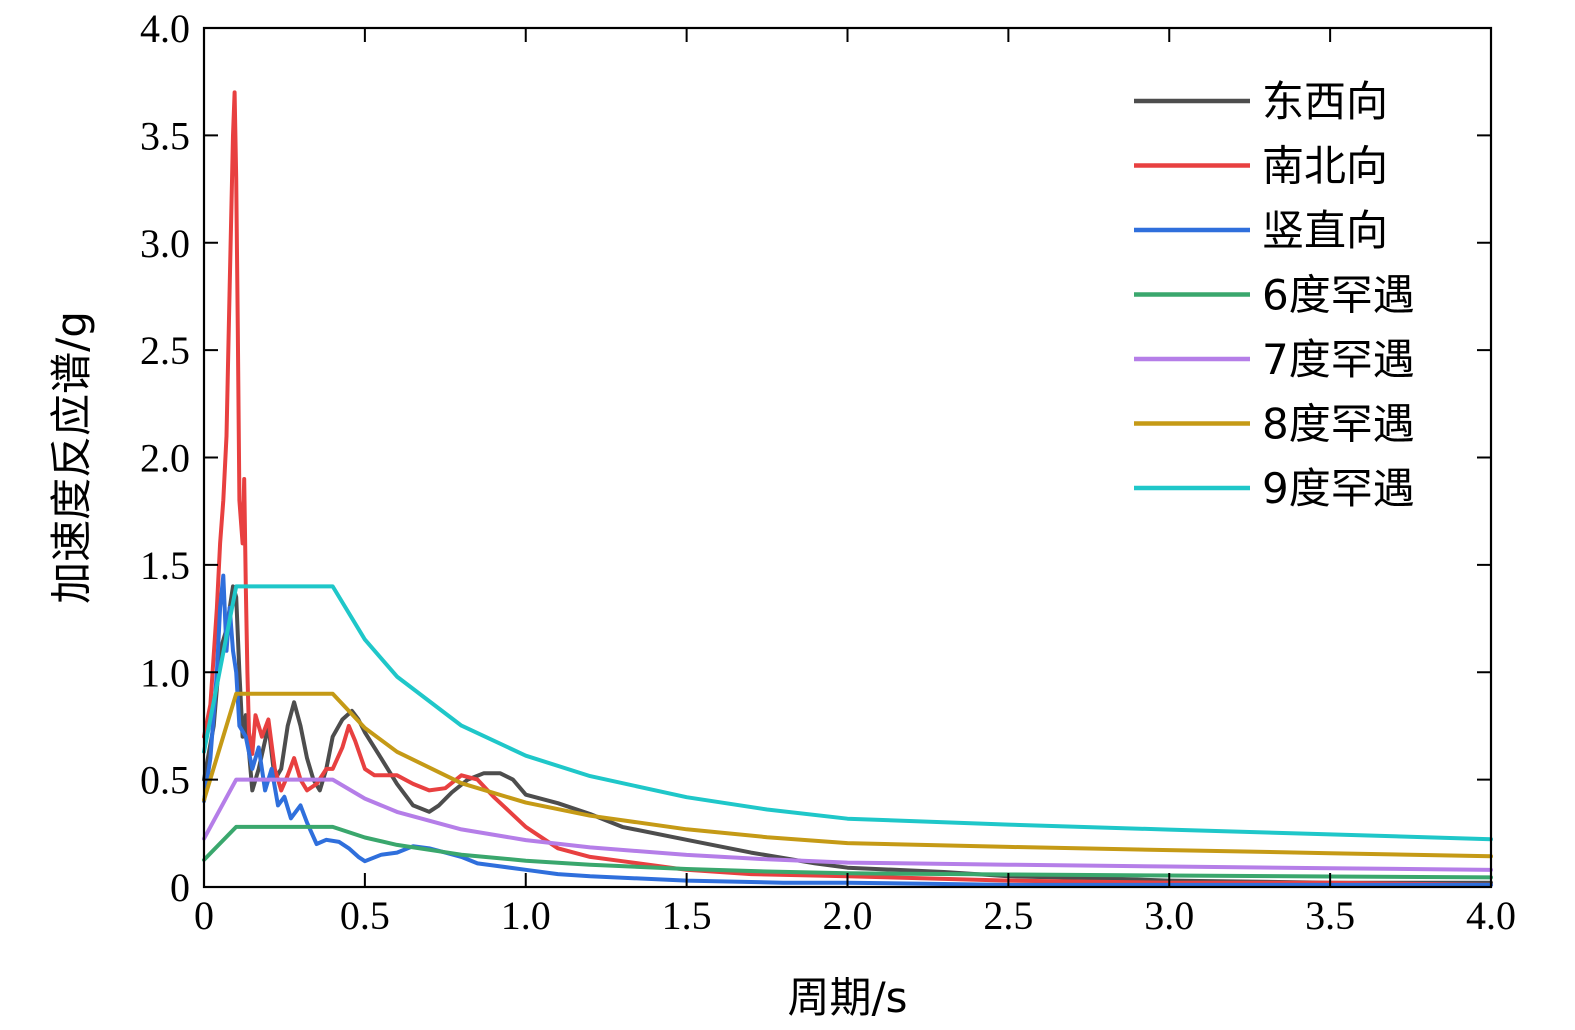 This screenshot has height=1030, width=1575. What do you see at coordinates (526, 915) in the screenshot?
I see `x-tick-label: 1.0` at bounding box center [526, 915].